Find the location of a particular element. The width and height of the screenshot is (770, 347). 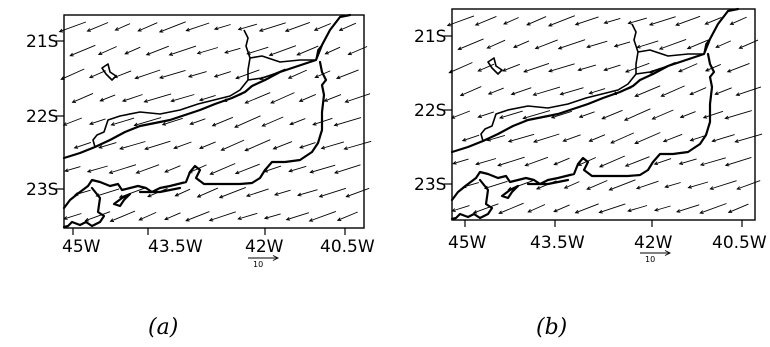

lon-label-43-5w: 43.5W is located at coordinates (175, 247).